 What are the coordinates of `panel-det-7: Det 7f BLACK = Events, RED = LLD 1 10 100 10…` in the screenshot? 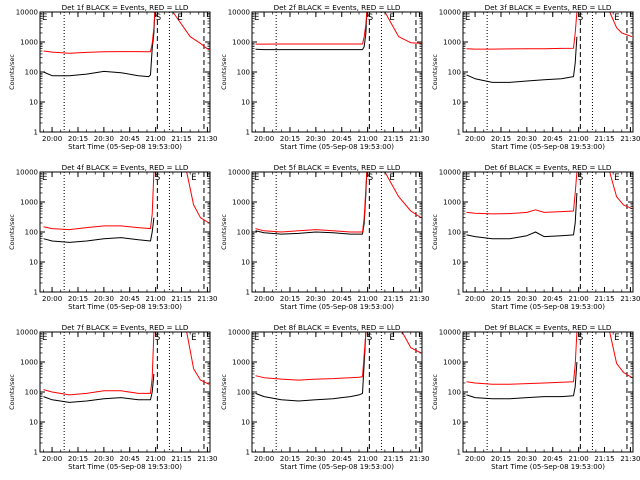 It's located at (113, 397).